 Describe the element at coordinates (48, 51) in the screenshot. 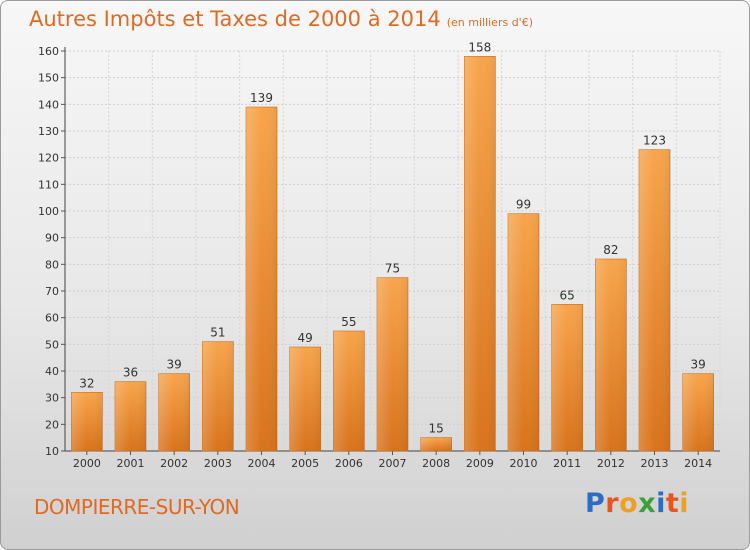

I see `y-tick-label: 160` at that location.